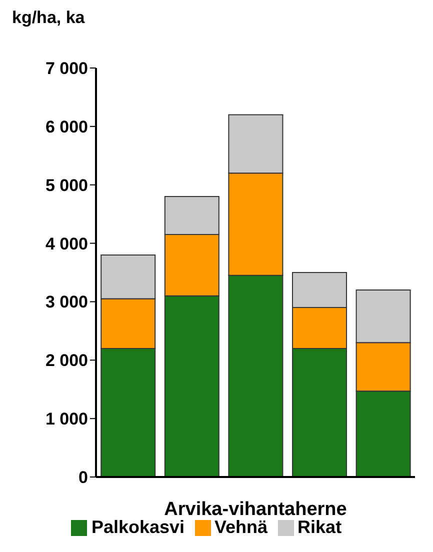  I want to click on y-tick-label: 4 000, so click(66, 244).